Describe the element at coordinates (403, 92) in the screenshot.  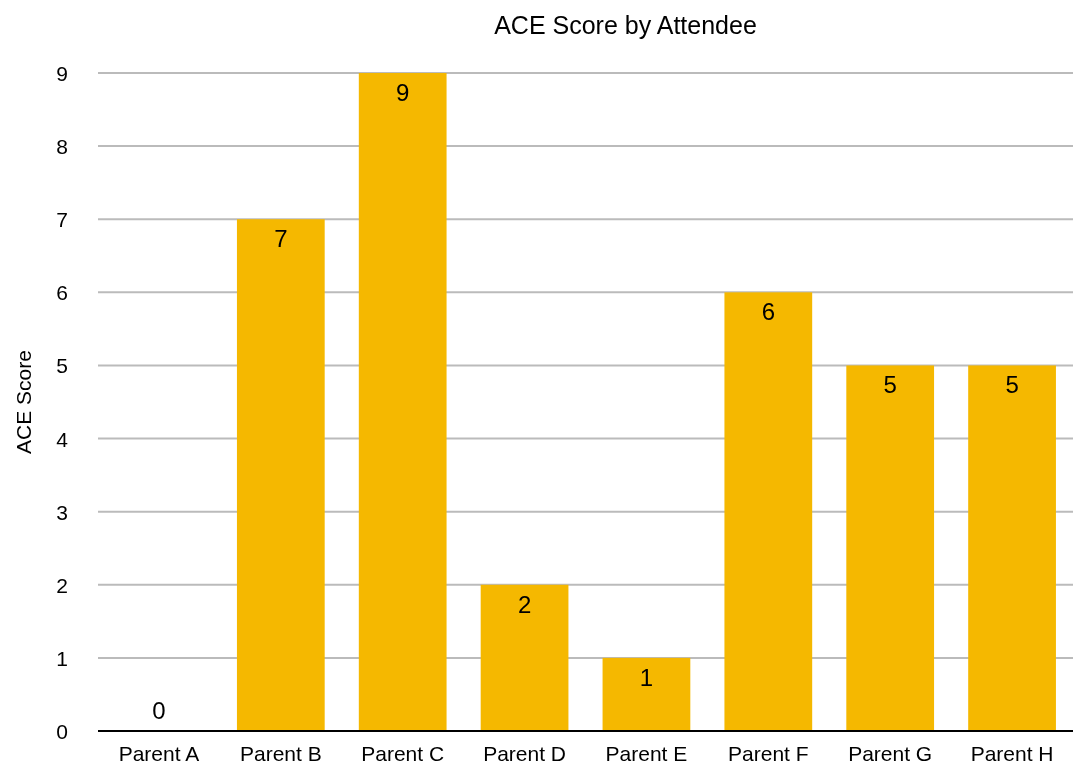
I see `data-label: 9` at that location.